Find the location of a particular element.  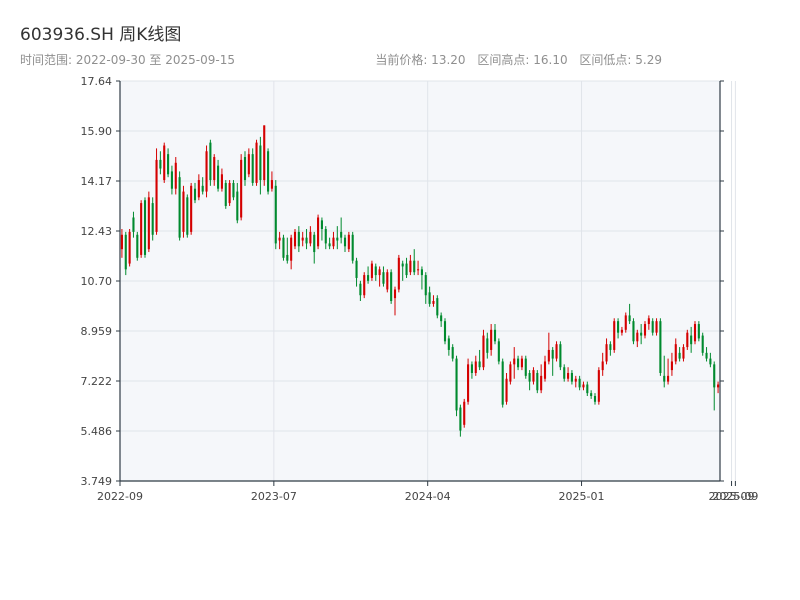

y-tick-label: 17.64 is located at coordinates (97, 81).